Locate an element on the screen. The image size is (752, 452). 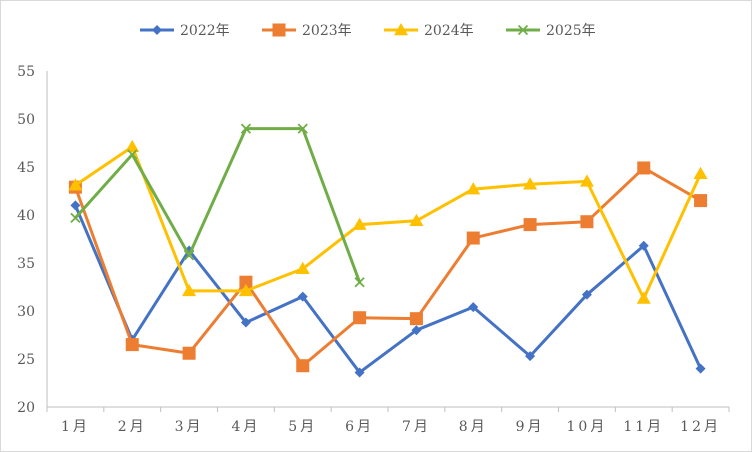
legend-label: 2024年 is located at coordinates (449, 31).